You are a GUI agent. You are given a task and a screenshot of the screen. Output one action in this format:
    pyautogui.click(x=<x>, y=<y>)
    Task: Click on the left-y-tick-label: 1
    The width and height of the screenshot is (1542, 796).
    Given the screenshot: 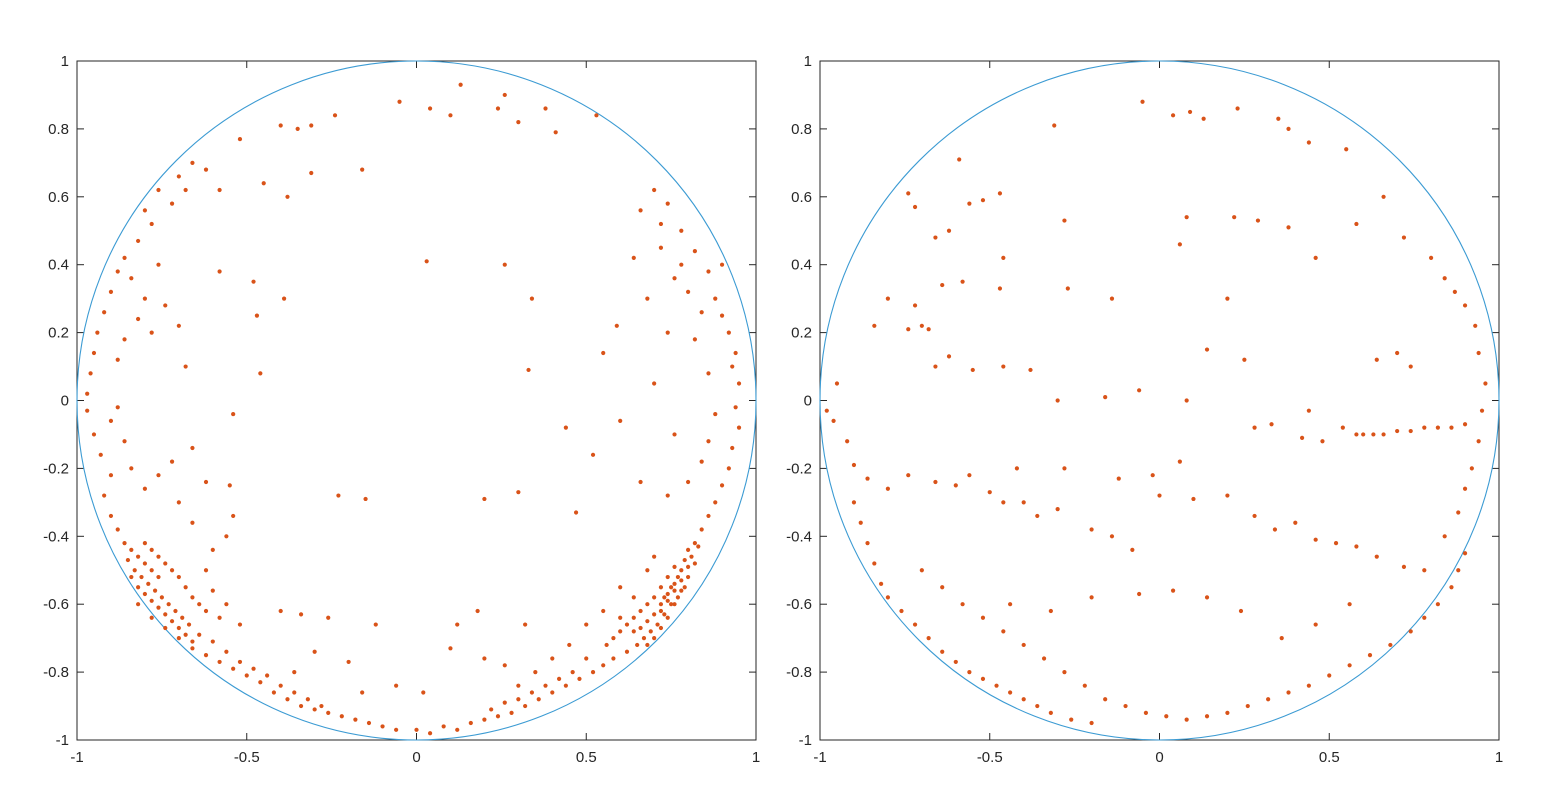 What is the action you would take?
    pyautogui.click(x=65, y=61)
    